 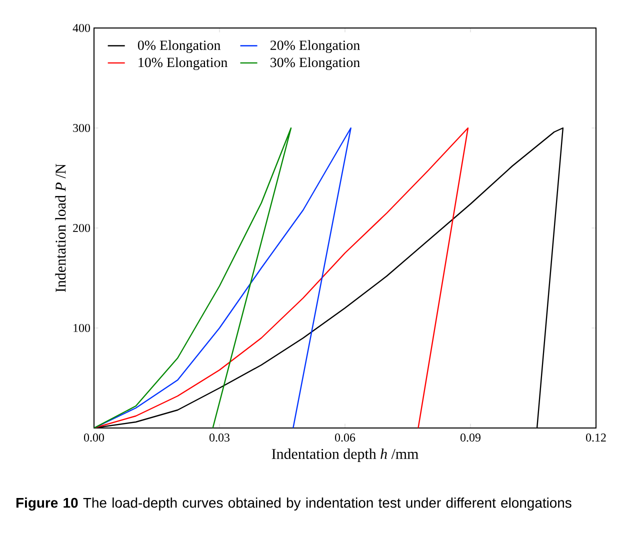 What do you see at coordinates (315, 46) in the screenshot?
I see `legend-label: 20% Elongation` at bounding box center [315, 46].